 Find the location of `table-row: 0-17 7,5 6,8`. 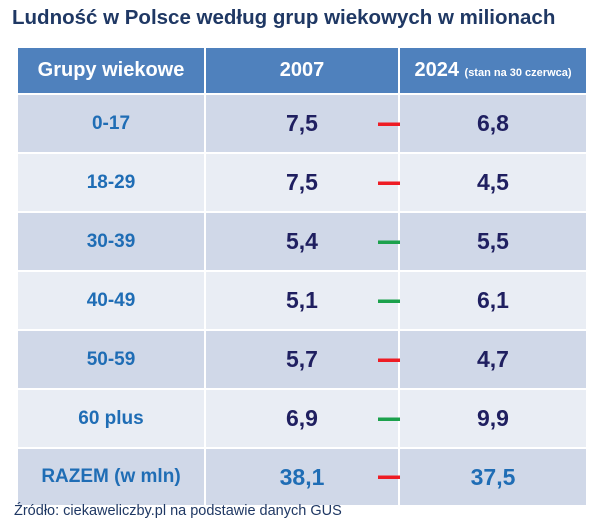

table-row: 0-17 7,5 6,8 is located at coordinates (302, 123).